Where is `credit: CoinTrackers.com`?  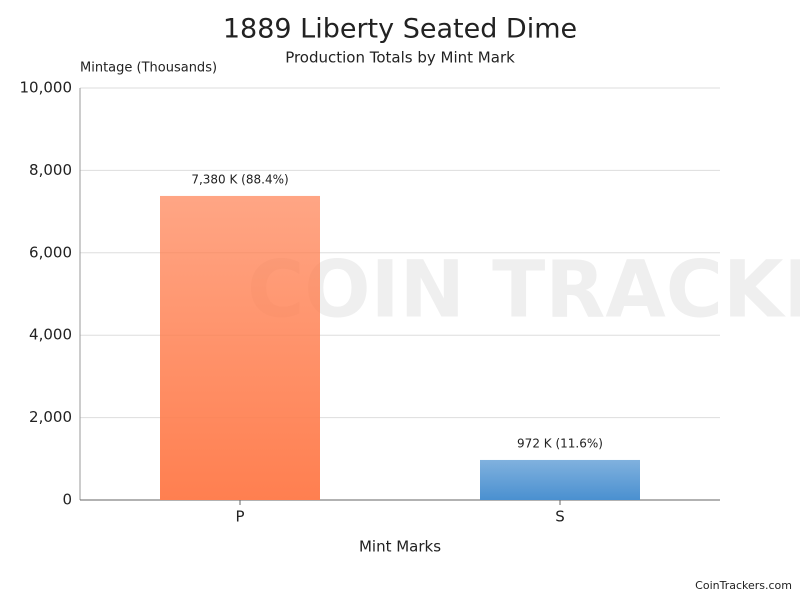
credit: CoinTrackers.com is located at coordinates (743, 585).